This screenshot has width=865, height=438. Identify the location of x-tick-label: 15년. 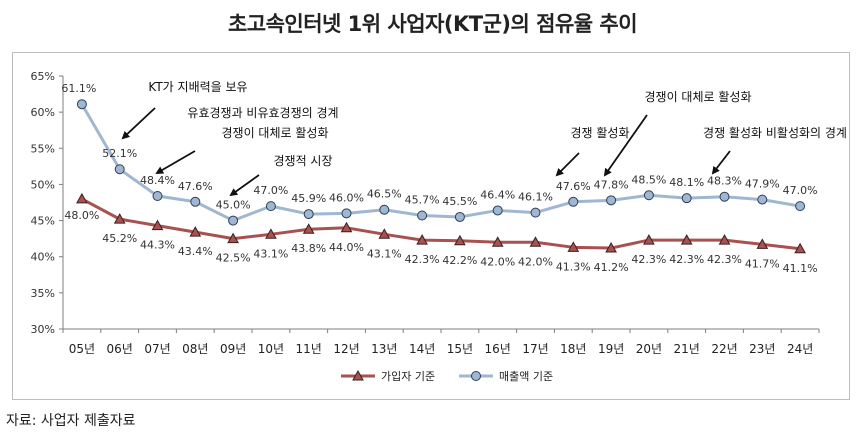
(460, 349).